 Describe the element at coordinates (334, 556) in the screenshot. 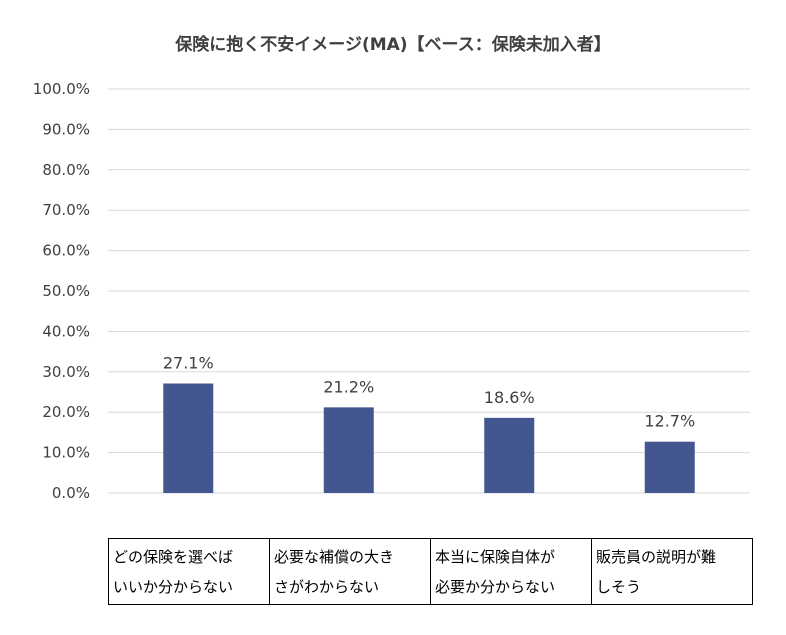

I see `category-label-line: 必要な補償の大き` at that location.